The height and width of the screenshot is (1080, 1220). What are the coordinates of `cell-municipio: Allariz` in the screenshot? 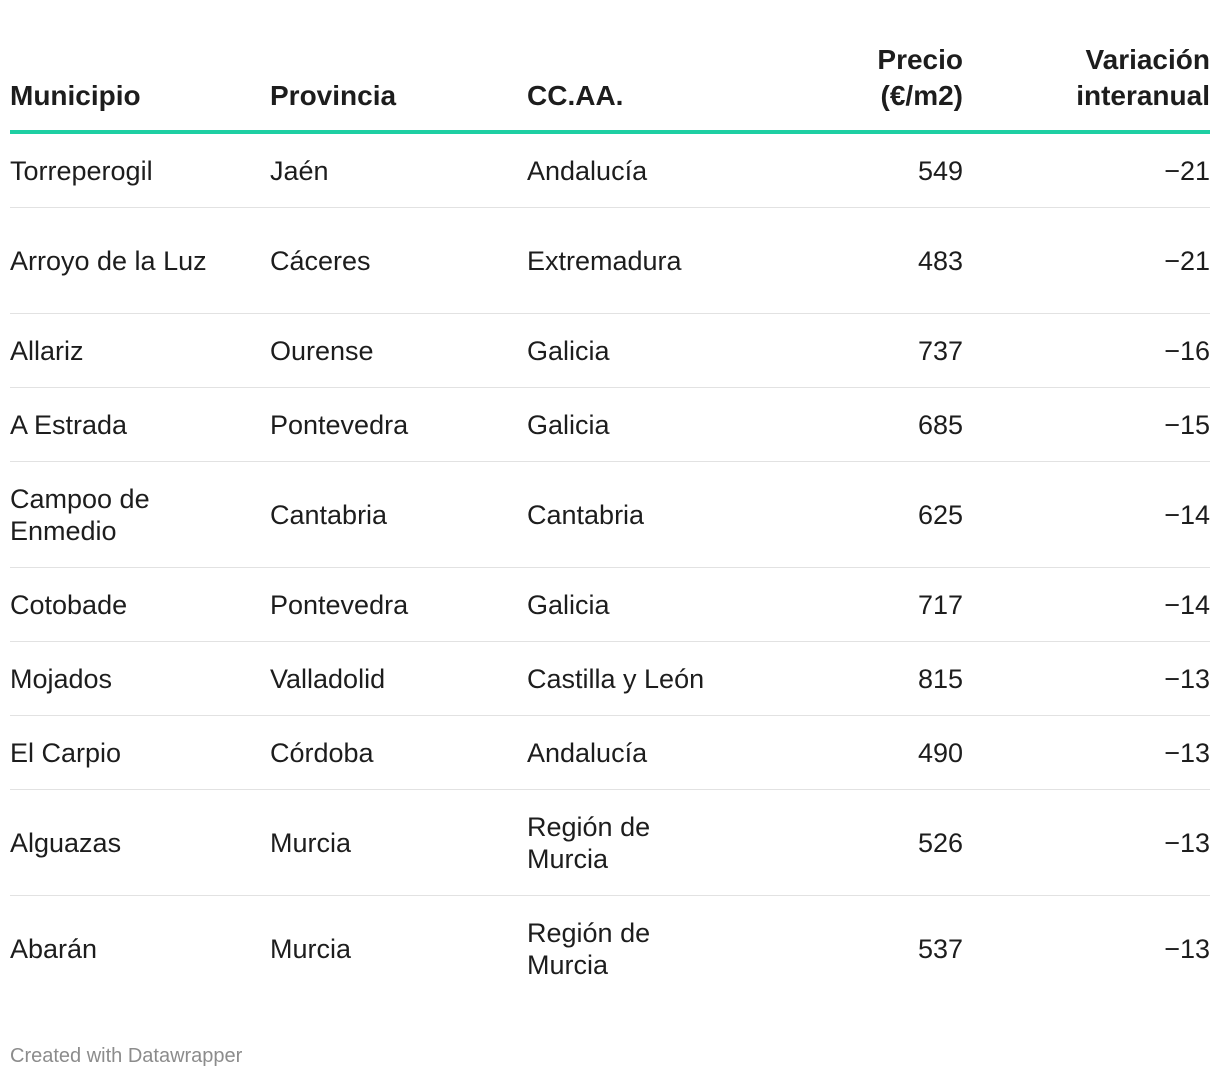 It's located at (140, 350).